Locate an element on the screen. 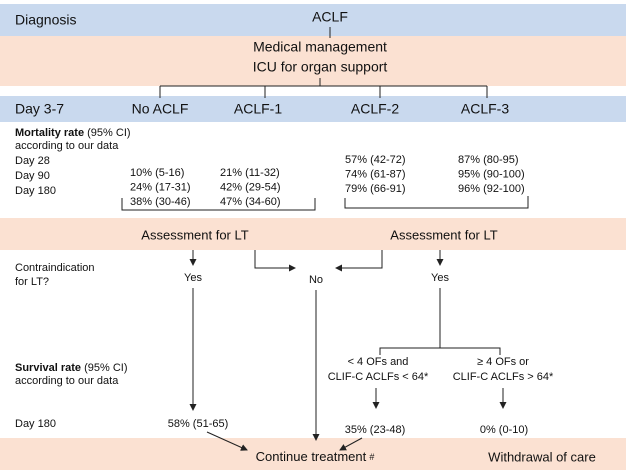 The height and width of the screenshot is (470, 626). mortality-value: 10% (5-16) is located at coordinates (157, 173).